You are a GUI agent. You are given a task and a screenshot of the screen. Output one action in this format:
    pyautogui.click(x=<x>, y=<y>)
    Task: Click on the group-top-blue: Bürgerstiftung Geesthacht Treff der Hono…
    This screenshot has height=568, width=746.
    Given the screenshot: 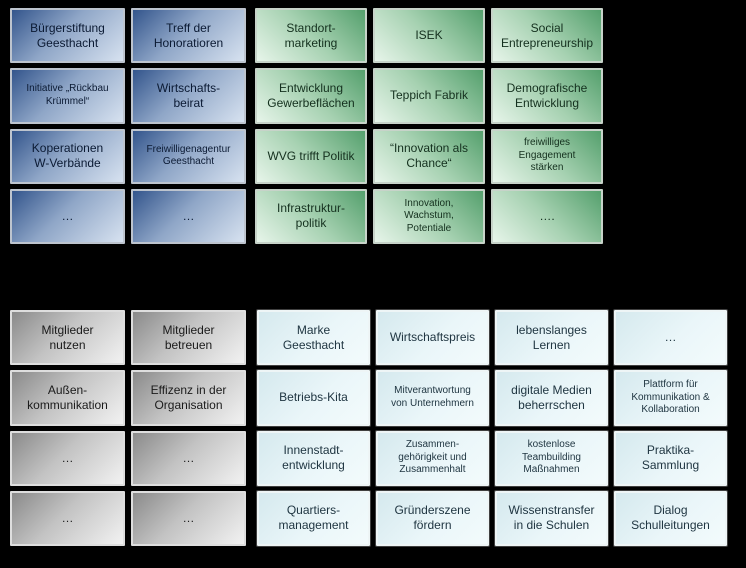 What is the action you would take?
    pyautogui.click(x=128, y=126)
    